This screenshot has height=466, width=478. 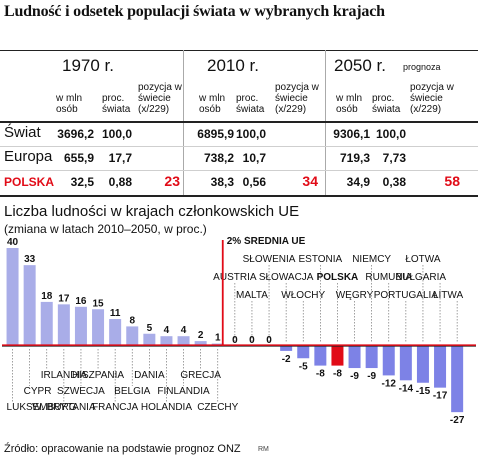 What do you see at coordinates (406, 388) in the screenshot?
I see `value-label: -14` at bounding box center [406, 388].